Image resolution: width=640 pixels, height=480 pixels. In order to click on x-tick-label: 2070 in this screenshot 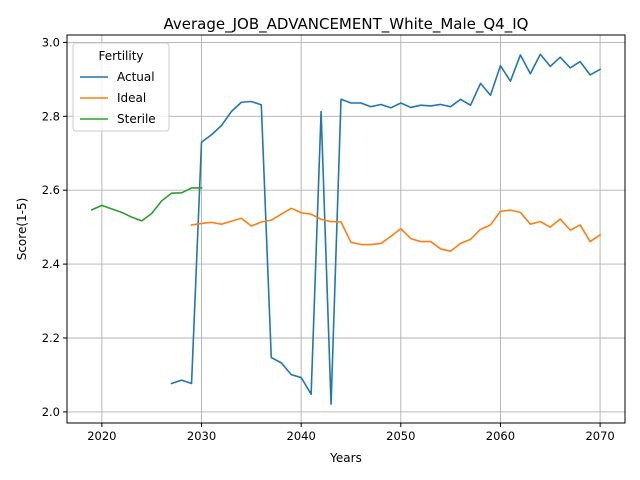, I will do `click(599, 436)`.